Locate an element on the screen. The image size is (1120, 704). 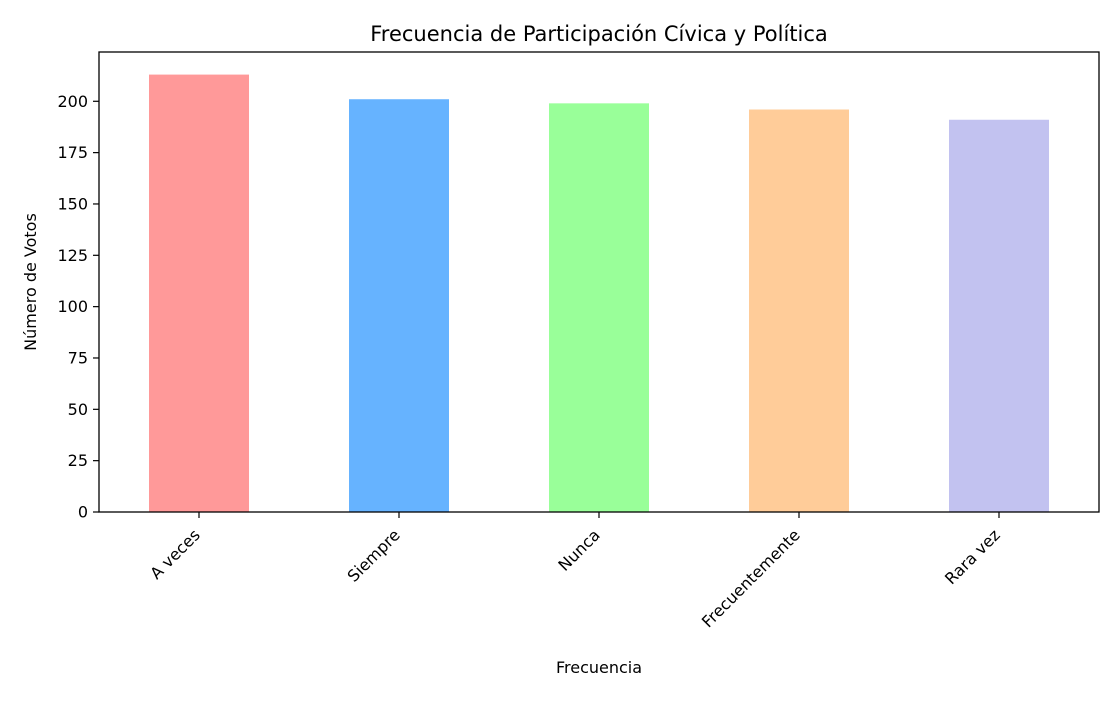
y-tick-label: 150 is located at coordinates (72, 203).